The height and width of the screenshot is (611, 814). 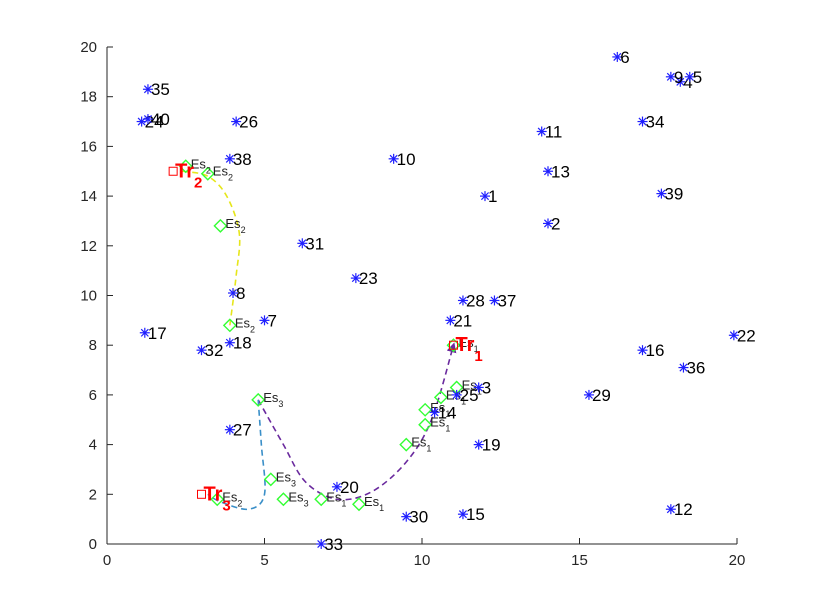 What do you see at coordinates (157, 333) in the screenshot?
I see `node-label: 17` at bounding box center [157, 333].